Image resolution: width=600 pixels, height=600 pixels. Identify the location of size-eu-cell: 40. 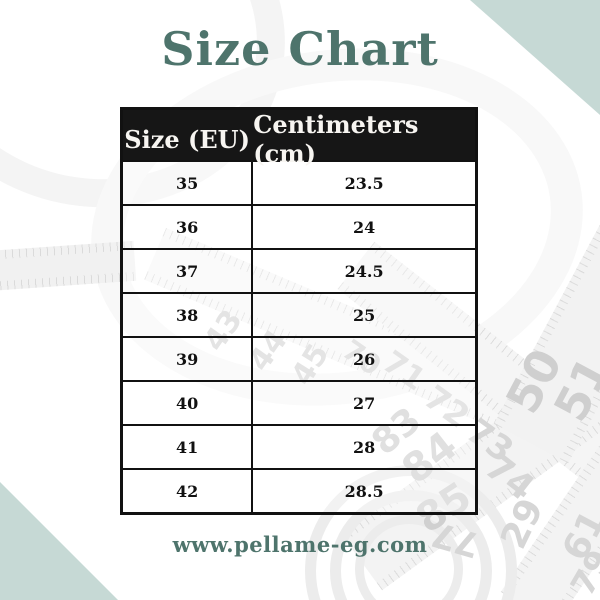
(188, 403).